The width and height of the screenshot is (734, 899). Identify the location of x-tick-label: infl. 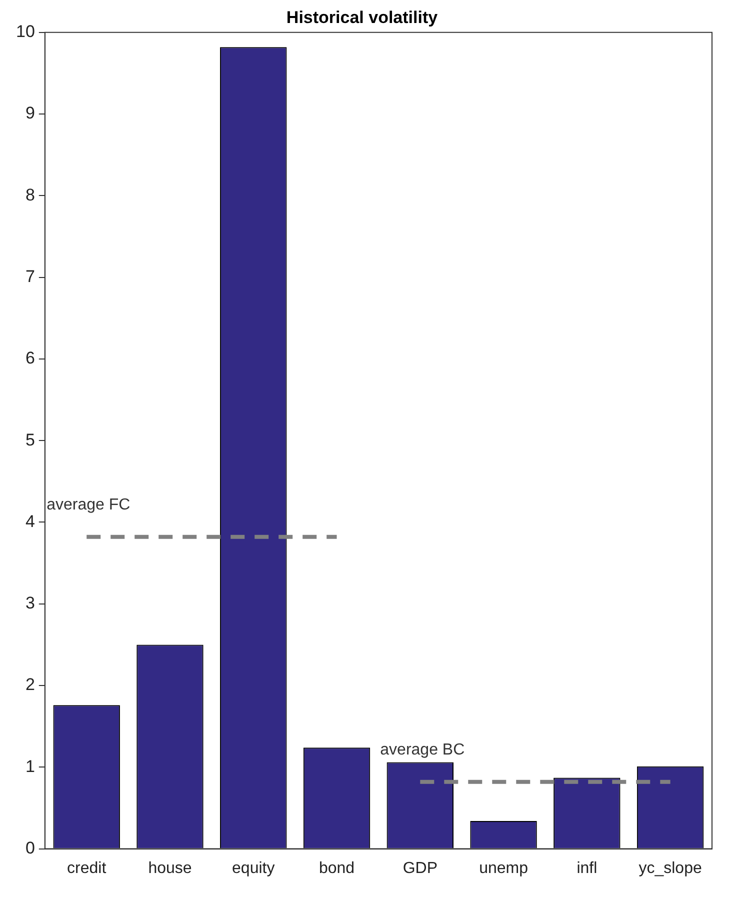
(587, 868).